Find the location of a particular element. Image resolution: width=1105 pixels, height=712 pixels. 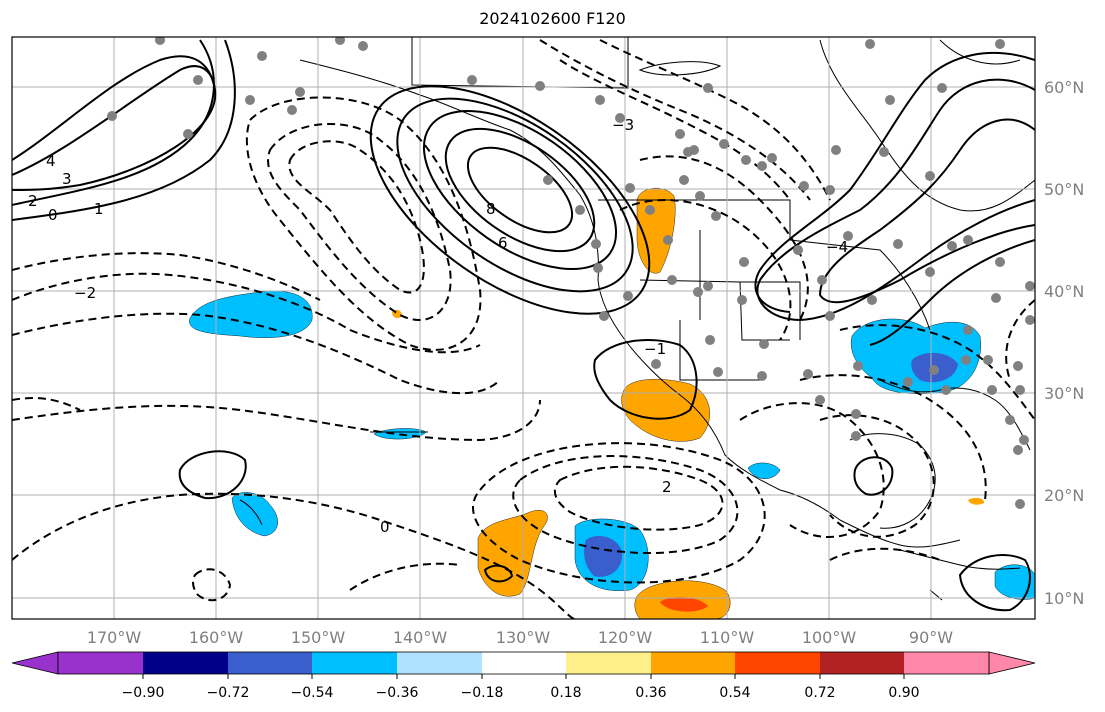

lat-label: 50°N is located at coordinates (1064, 189).